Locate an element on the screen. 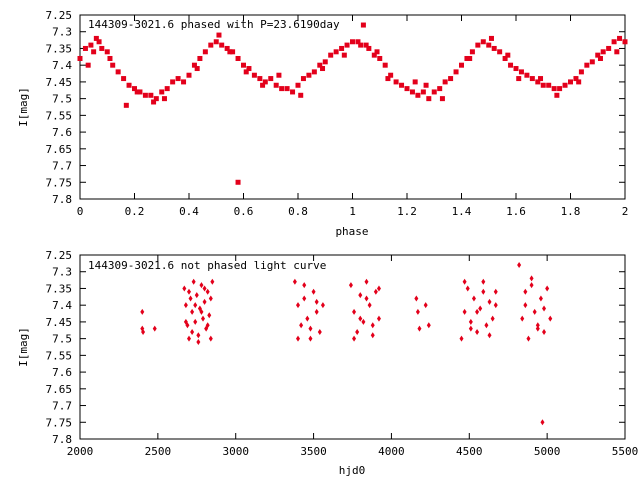  unphased-x-axis-label: hjd0 is located at coordinates (352, 470).